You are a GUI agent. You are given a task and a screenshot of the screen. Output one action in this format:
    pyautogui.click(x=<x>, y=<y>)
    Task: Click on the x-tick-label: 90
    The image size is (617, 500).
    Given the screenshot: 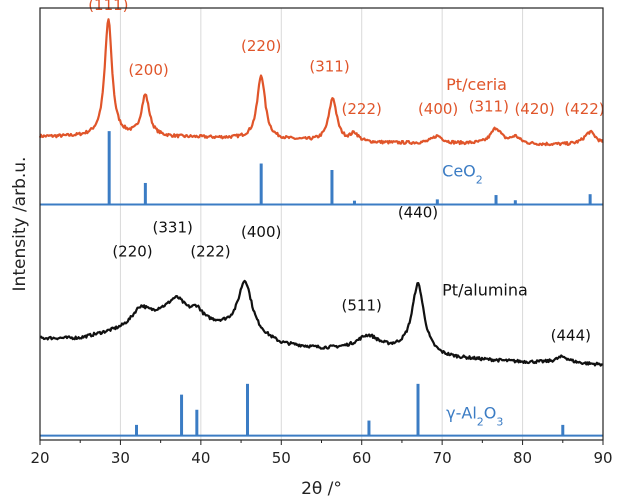 What is the action you would take?
    pyautogui.click(x=602, y=458)
    